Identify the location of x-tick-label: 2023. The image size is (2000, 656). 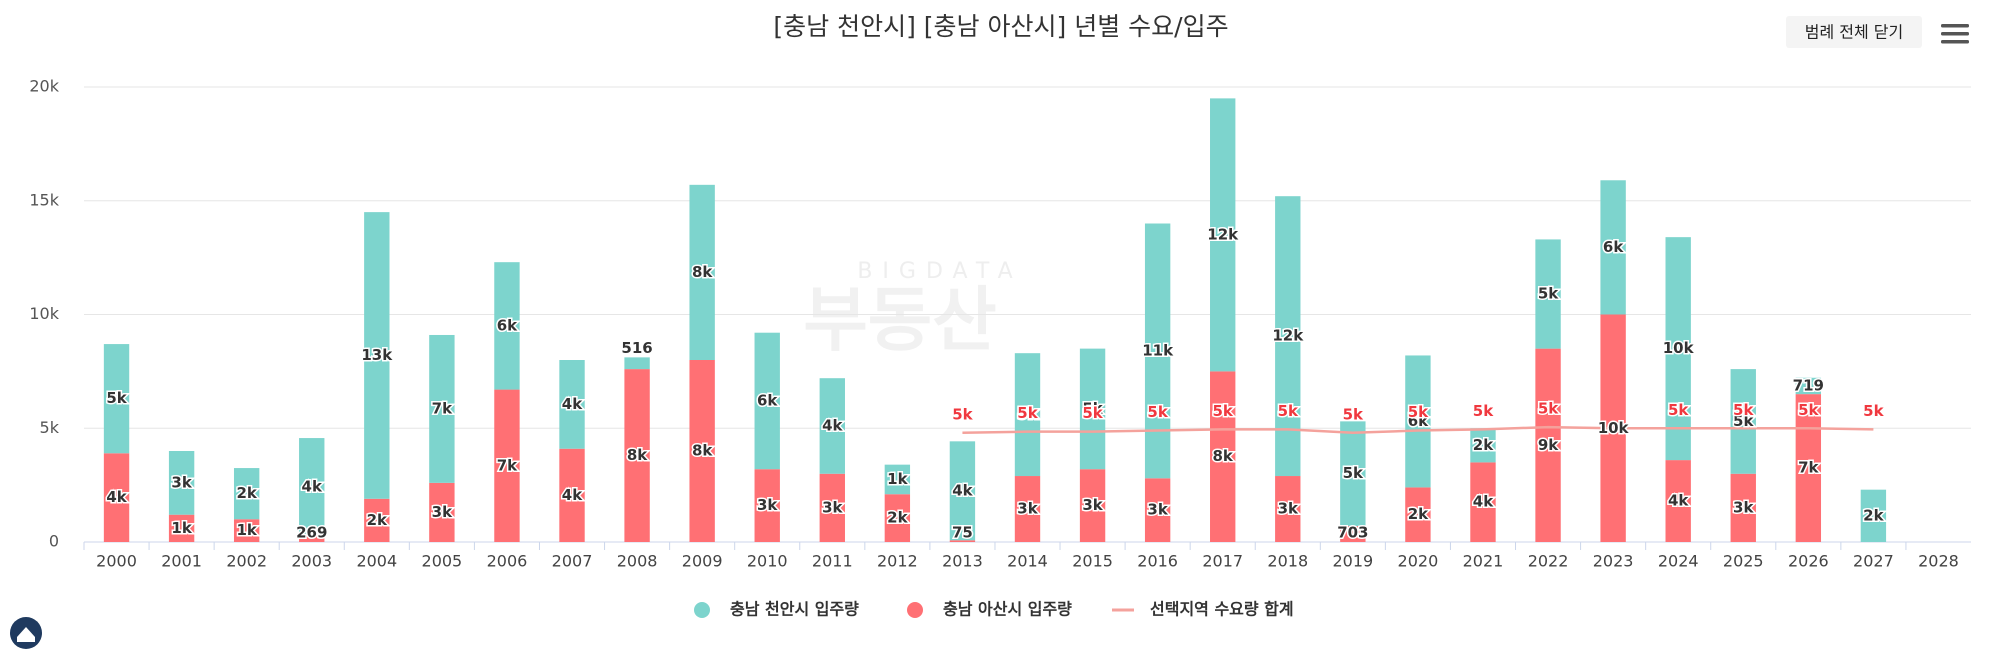
(1613, 561).